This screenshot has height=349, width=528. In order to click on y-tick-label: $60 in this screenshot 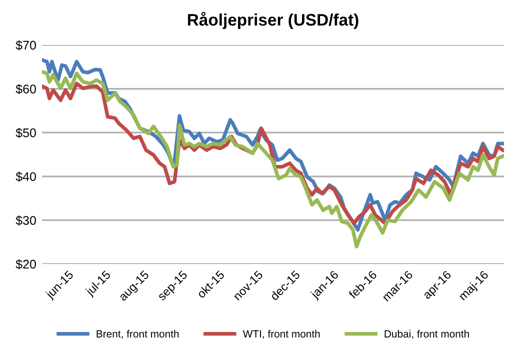, I will do `click(26, 89)`.